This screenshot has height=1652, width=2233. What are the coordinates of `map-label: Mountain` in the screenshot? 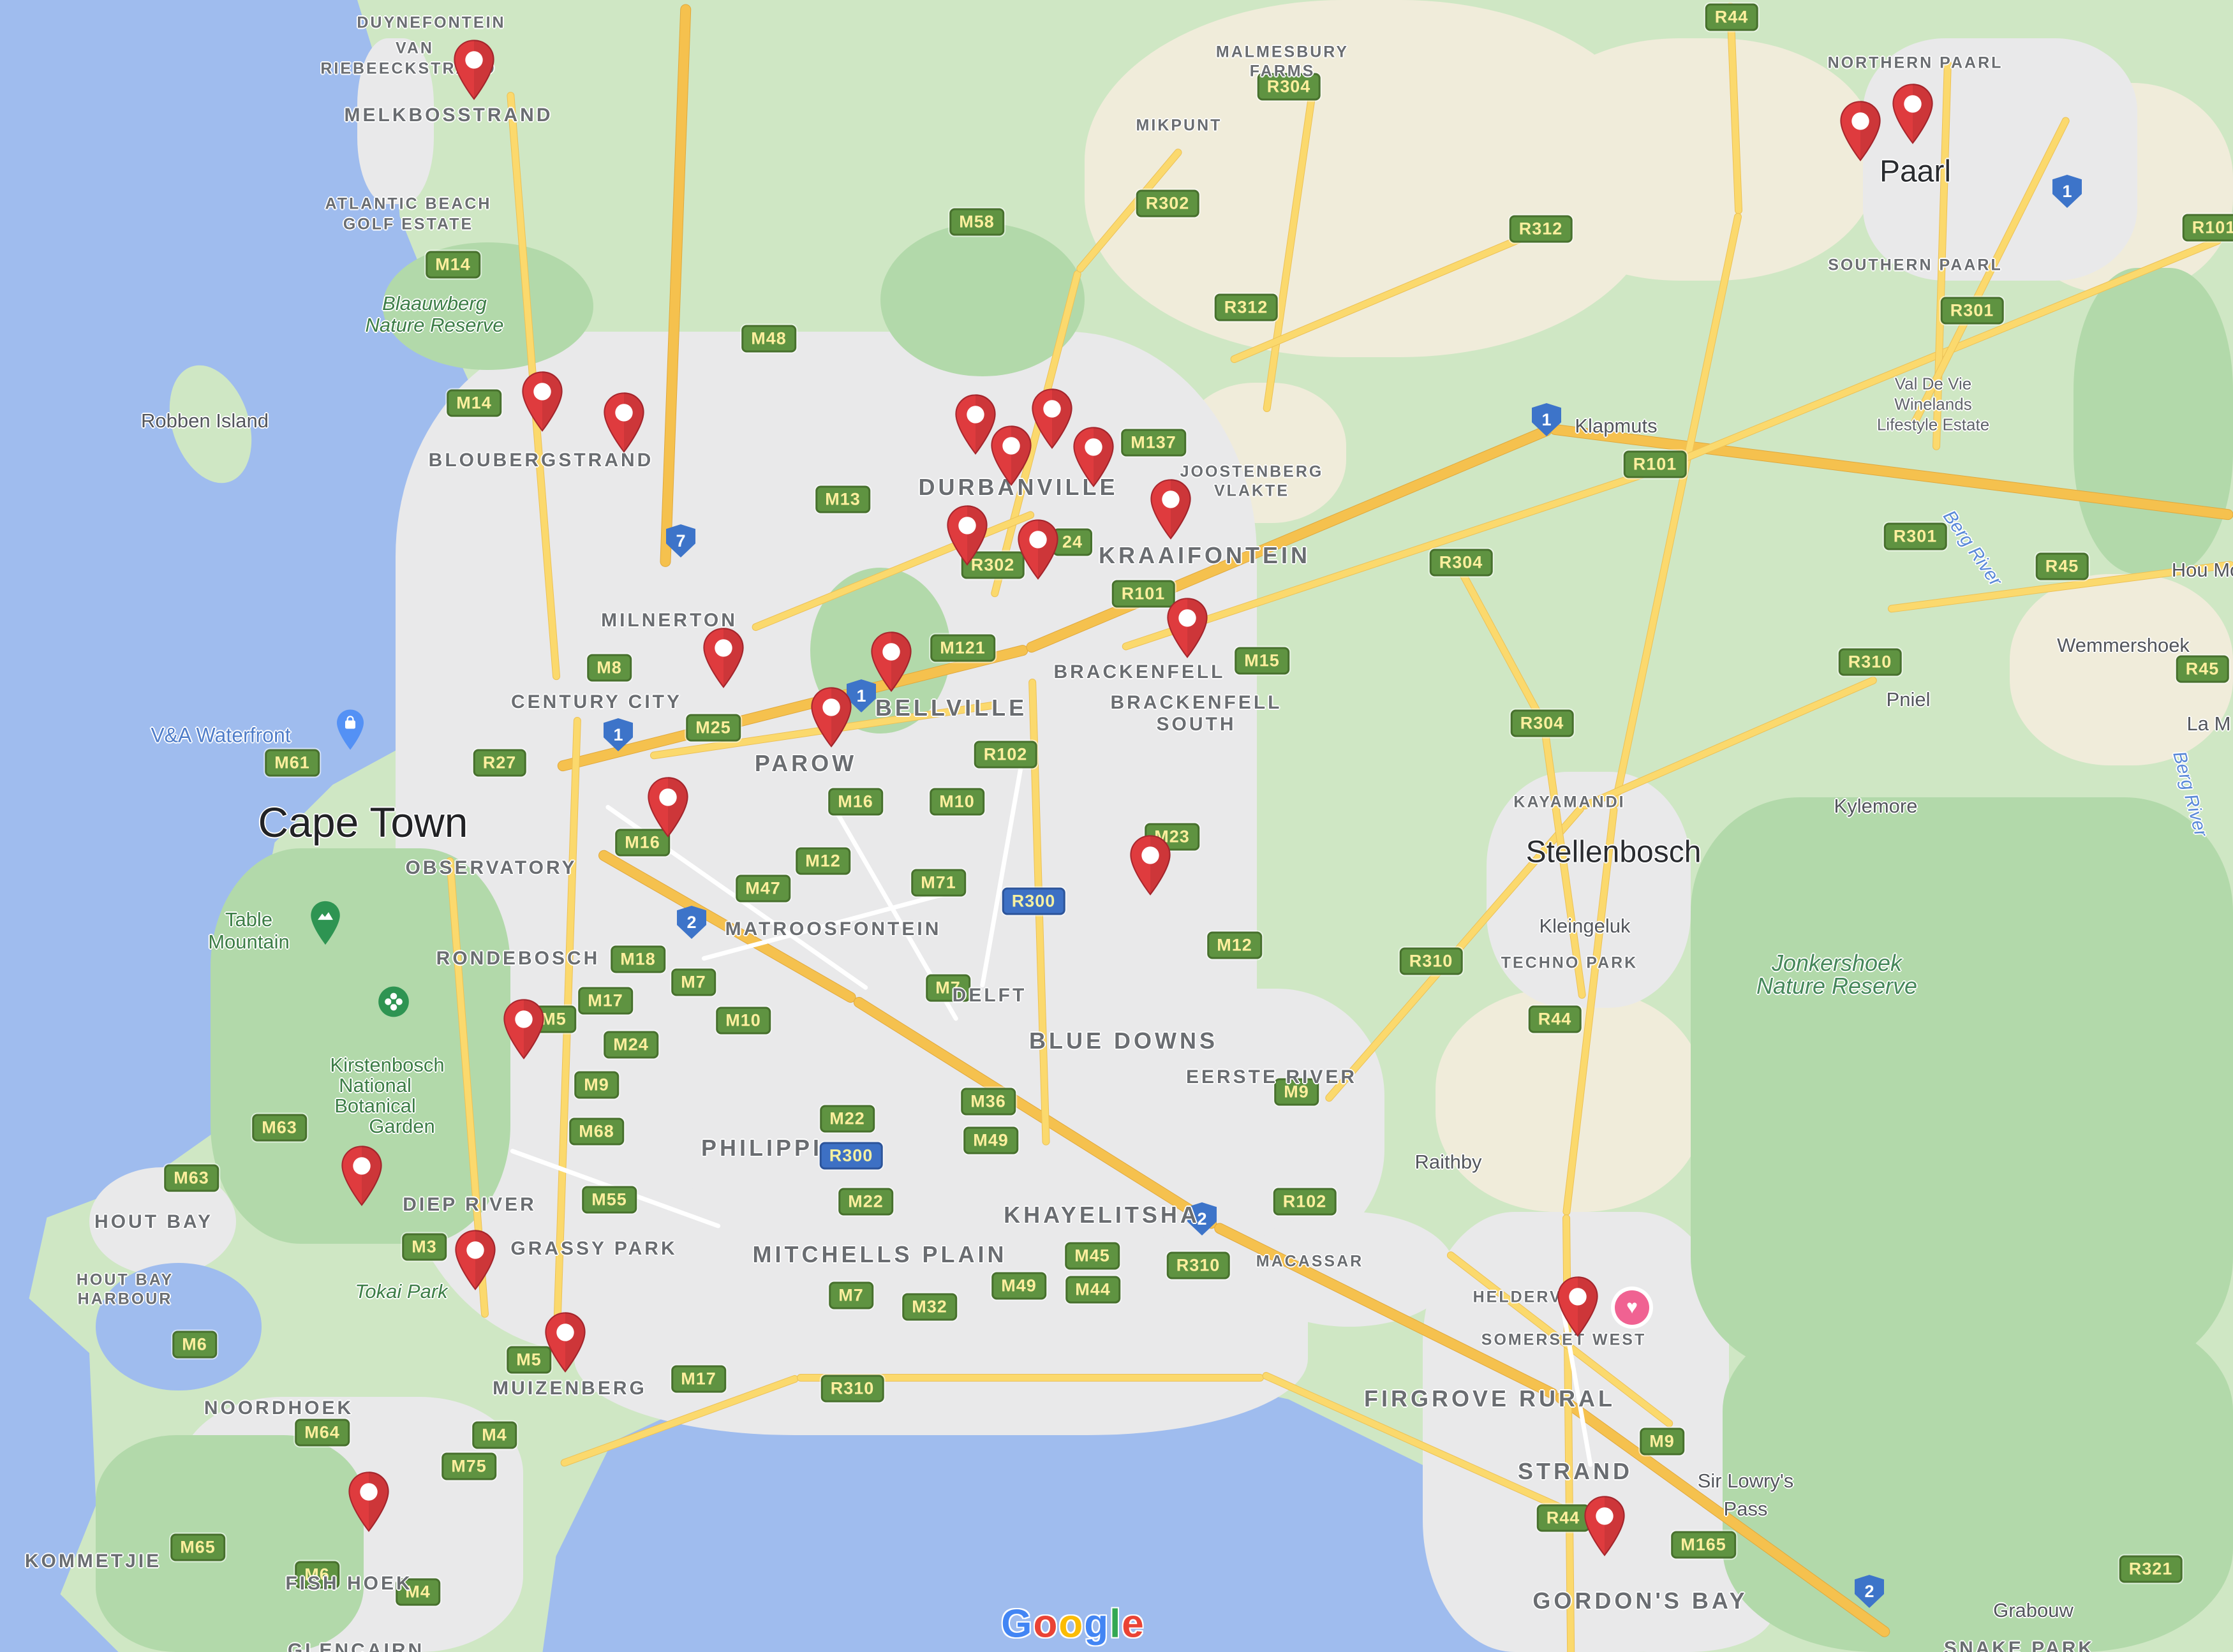 It's located at (249, 942).